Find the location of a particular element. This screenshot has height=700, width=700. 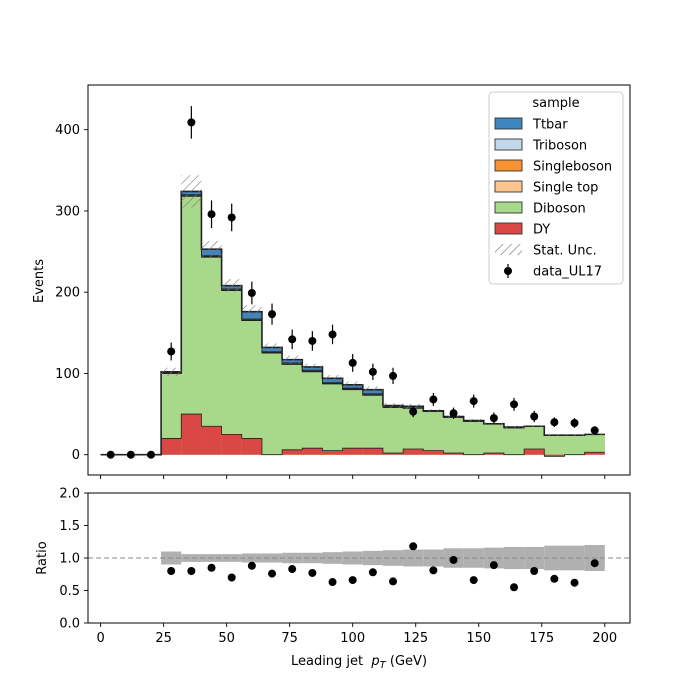

legend-swatch-singleboson is located at coordinates (508, 165).